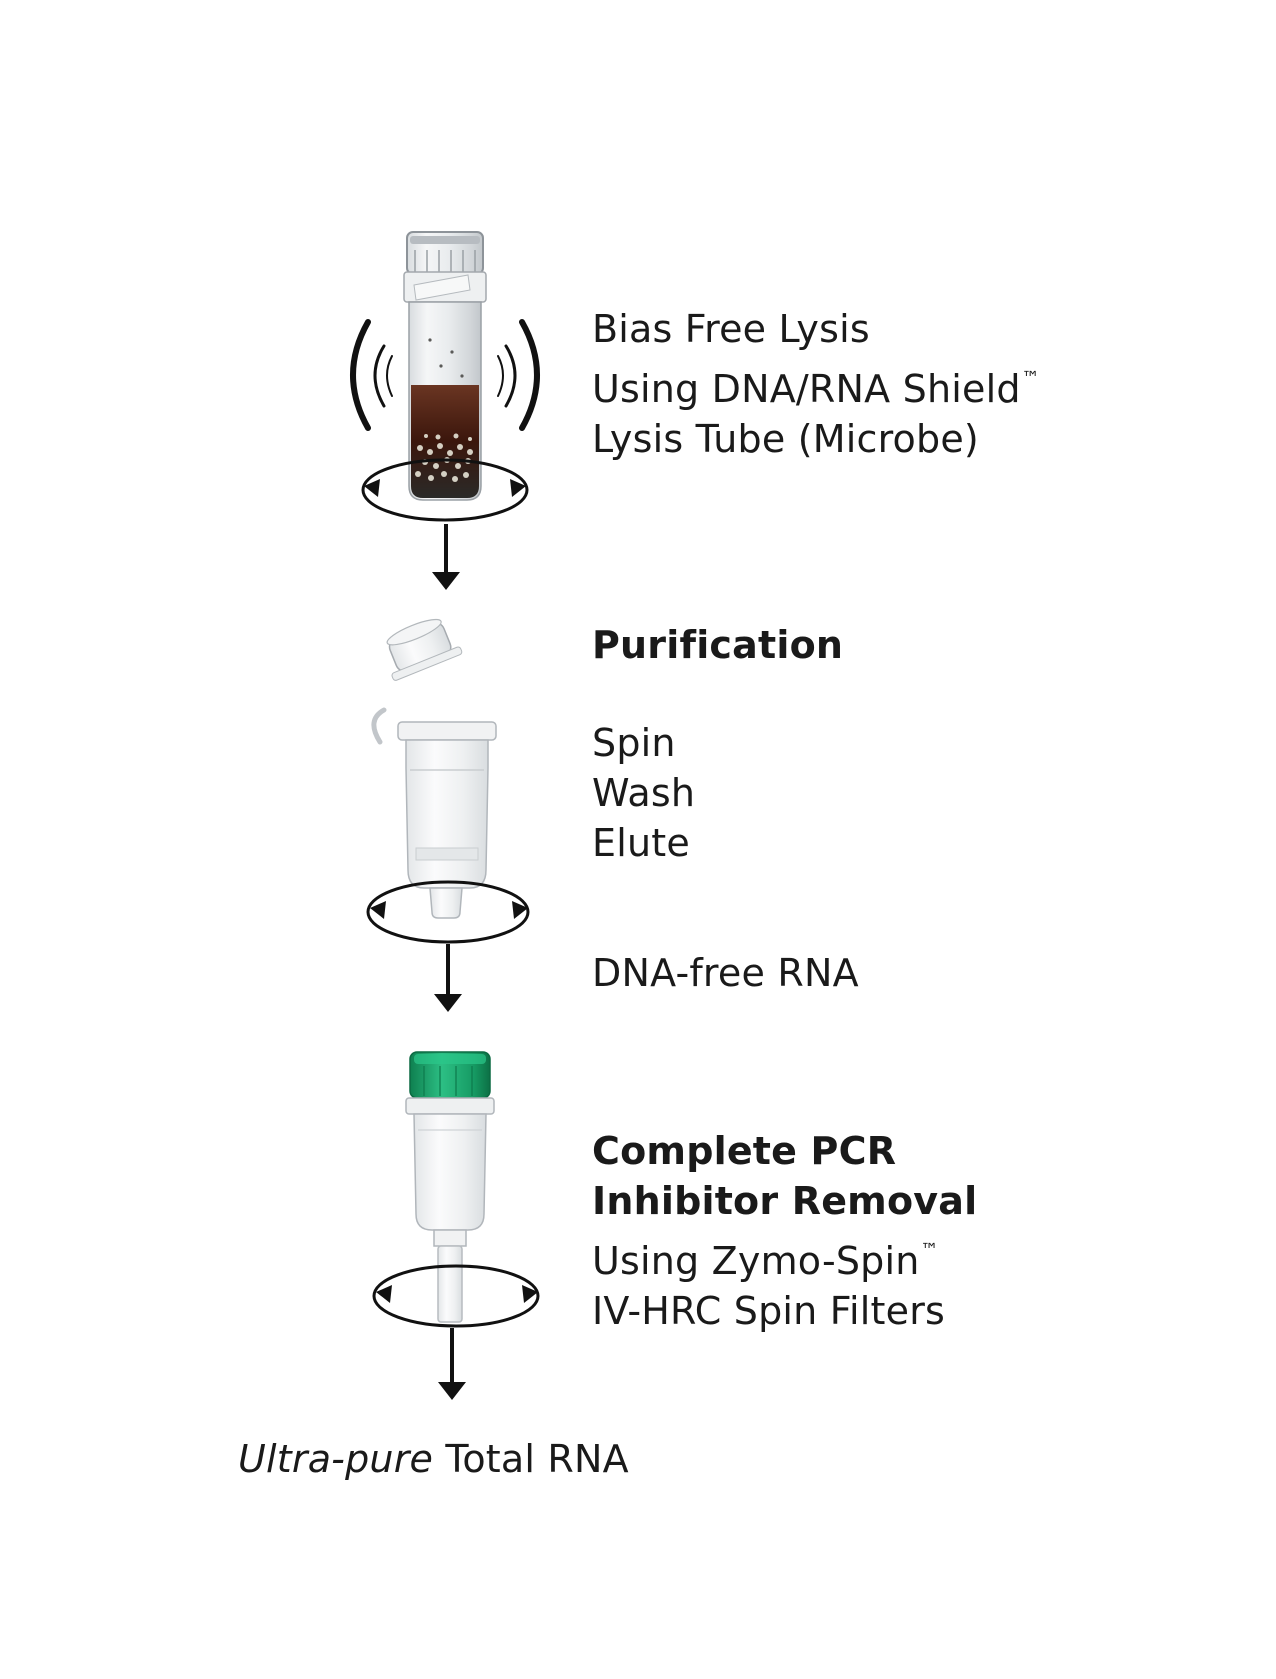 The height and width of the screenshot is (1679, 1276). I want to click on step-purification-line-2: Wash, so click(644, 793).